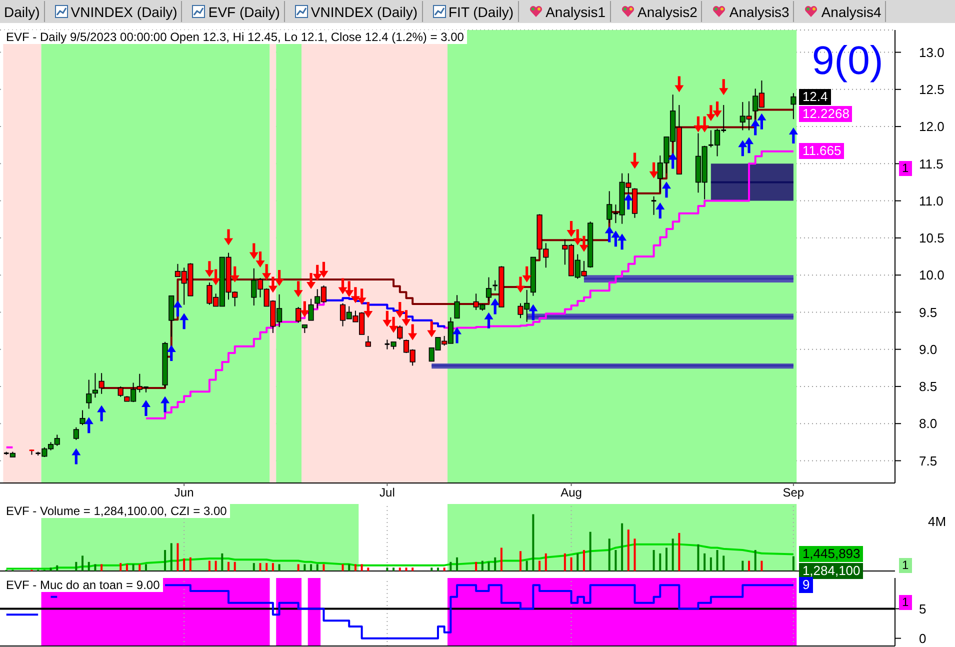 The width and height of the screenshot is (955, 647). What do you see at coordinates (922, 608) in the screenshot?
I see `y-tick-label: 5` at bounding box center [922, 608].